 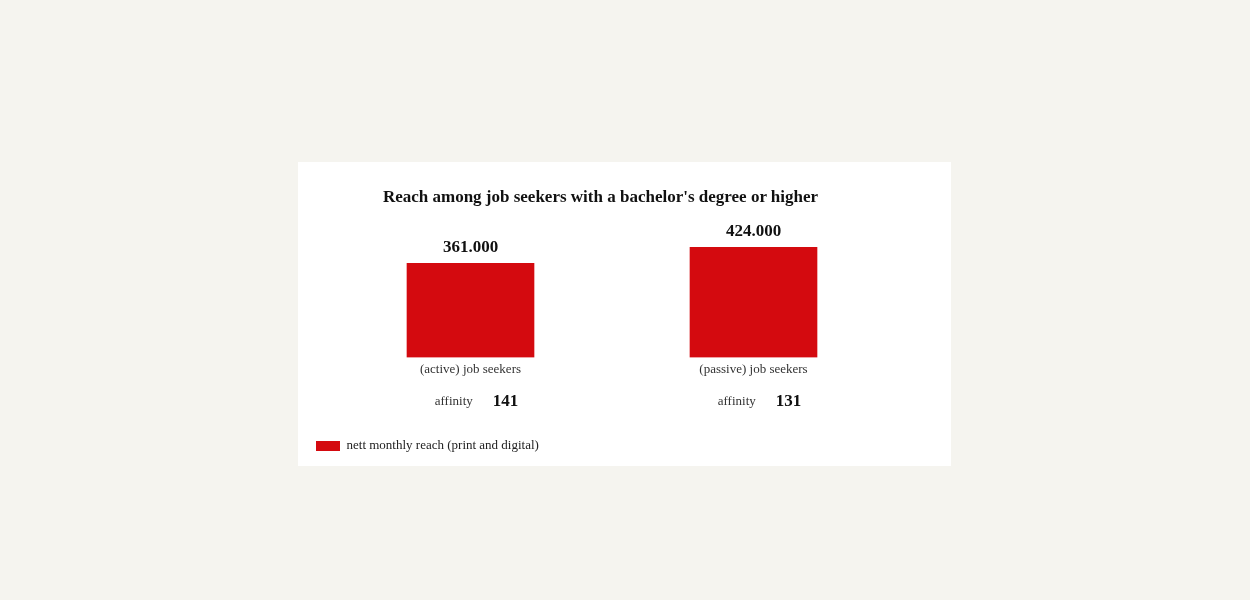 I want to click on x-tick-label: (active) job seekers, so click(x=470, y=368).